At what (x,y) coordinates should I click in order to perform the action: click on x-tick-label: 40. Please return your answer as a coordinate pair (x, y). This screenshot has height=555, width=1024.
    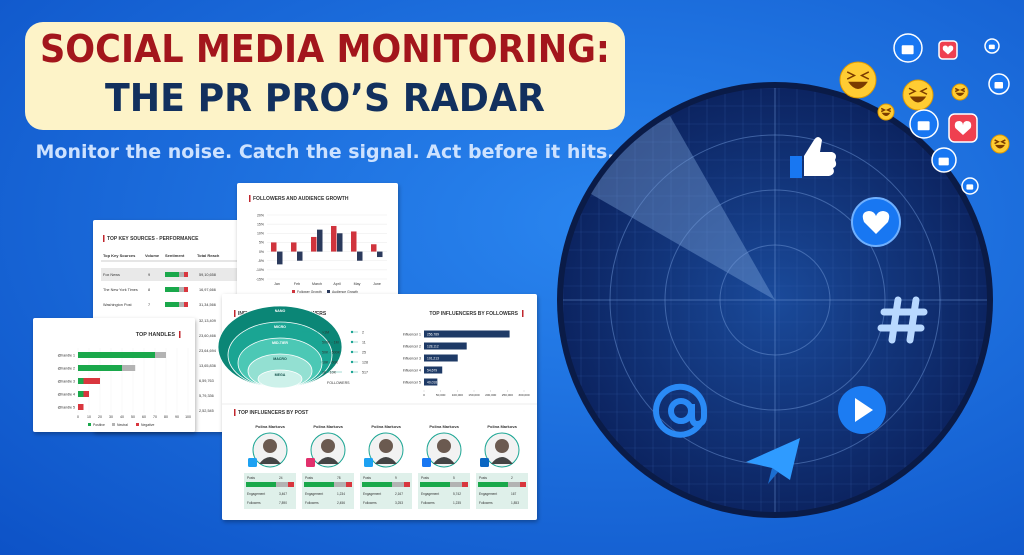
    Looking at the image, I should click on (122, 417).